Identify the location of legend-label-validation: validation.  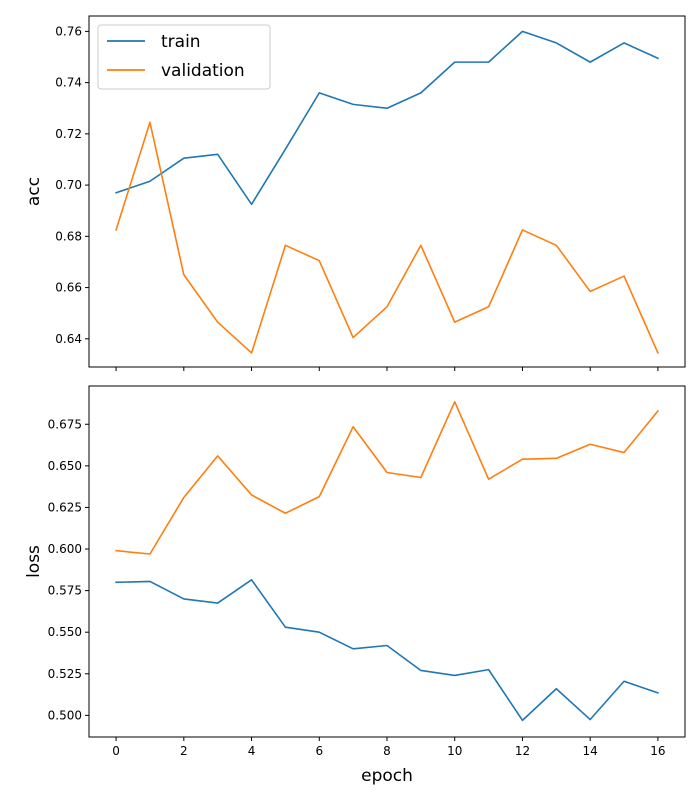
(203, 71).